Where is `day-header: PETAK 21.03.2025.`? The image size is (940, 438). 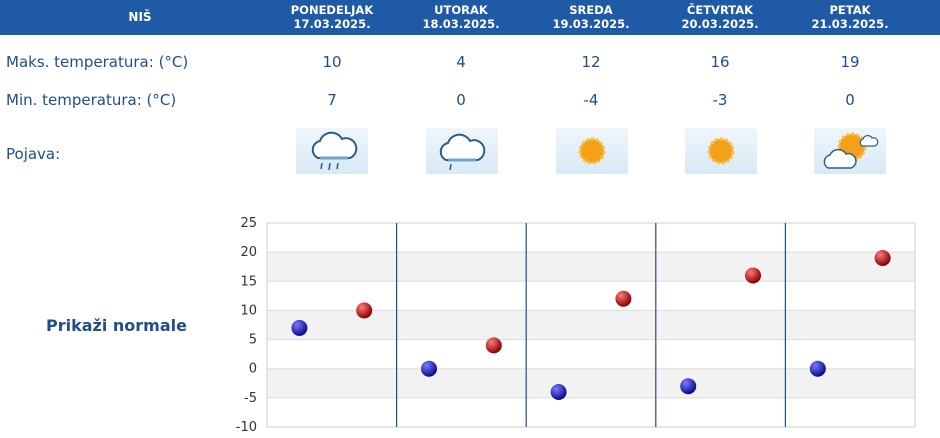
day-header: PETAK 21.03.2025. is located at coordinates (850, 17).